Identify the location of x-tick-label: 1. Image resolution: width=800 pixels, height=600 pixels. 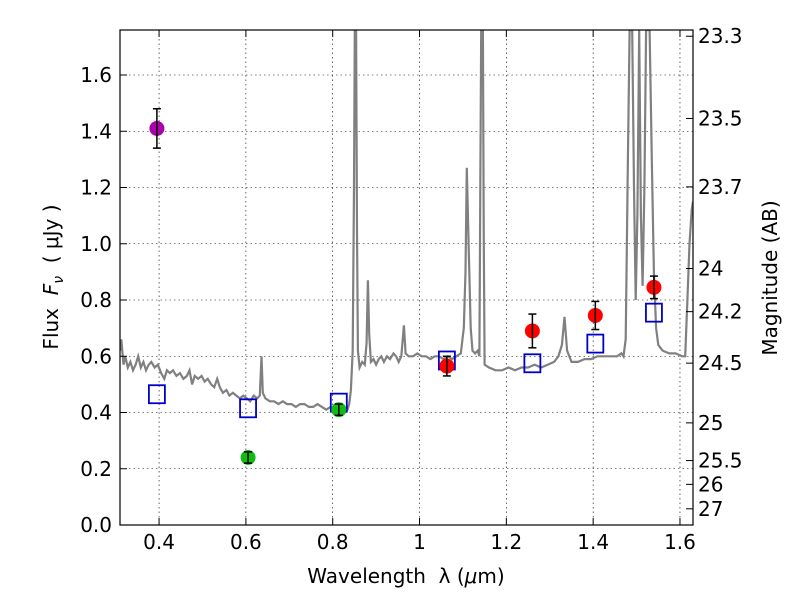
(419, 542).